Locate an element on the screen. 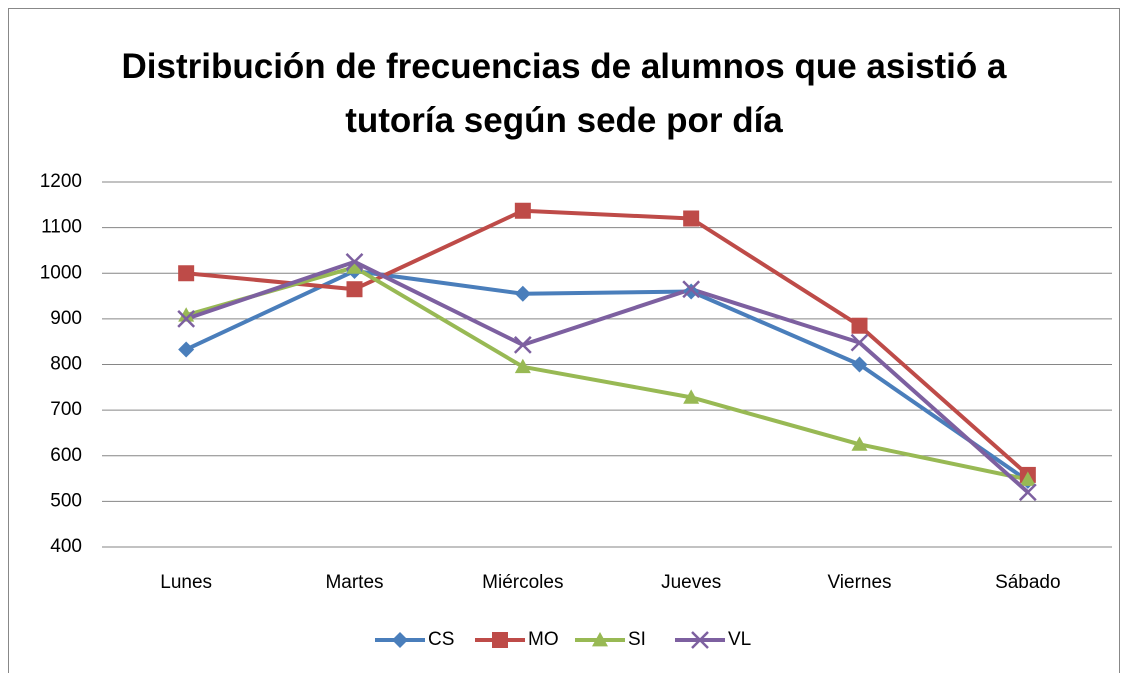  y-tick-label: 500 is located at coordinates (66, 500).